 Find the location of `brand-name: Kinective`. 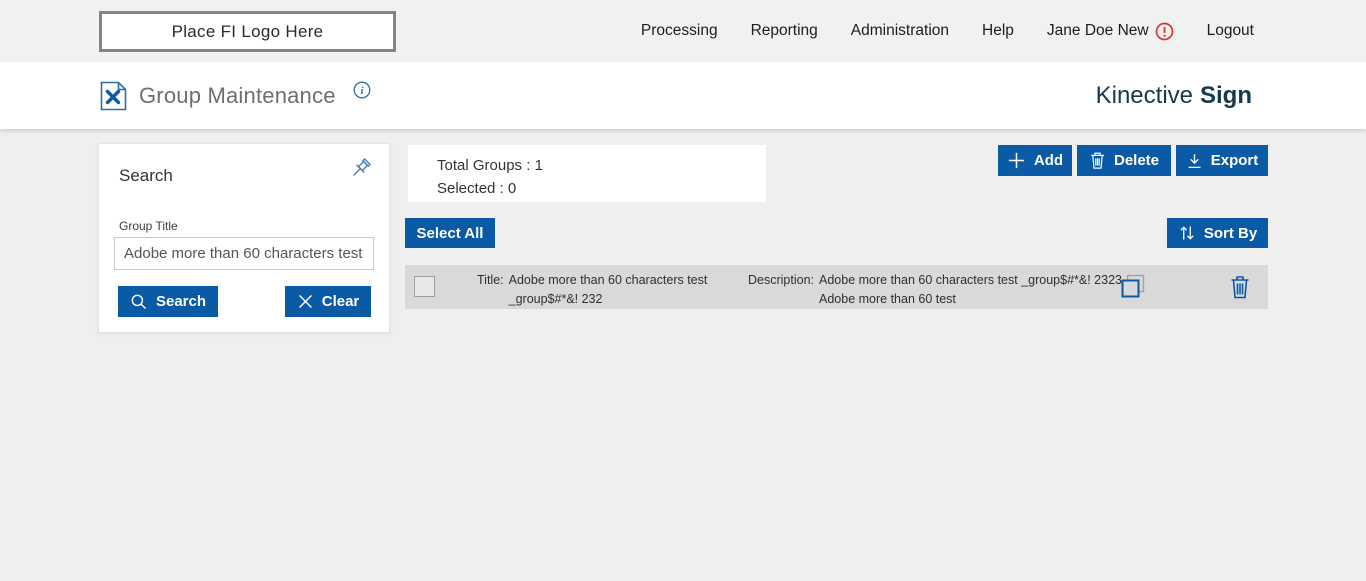

brand-name: Kinective is located at coordinates (1144, 95).